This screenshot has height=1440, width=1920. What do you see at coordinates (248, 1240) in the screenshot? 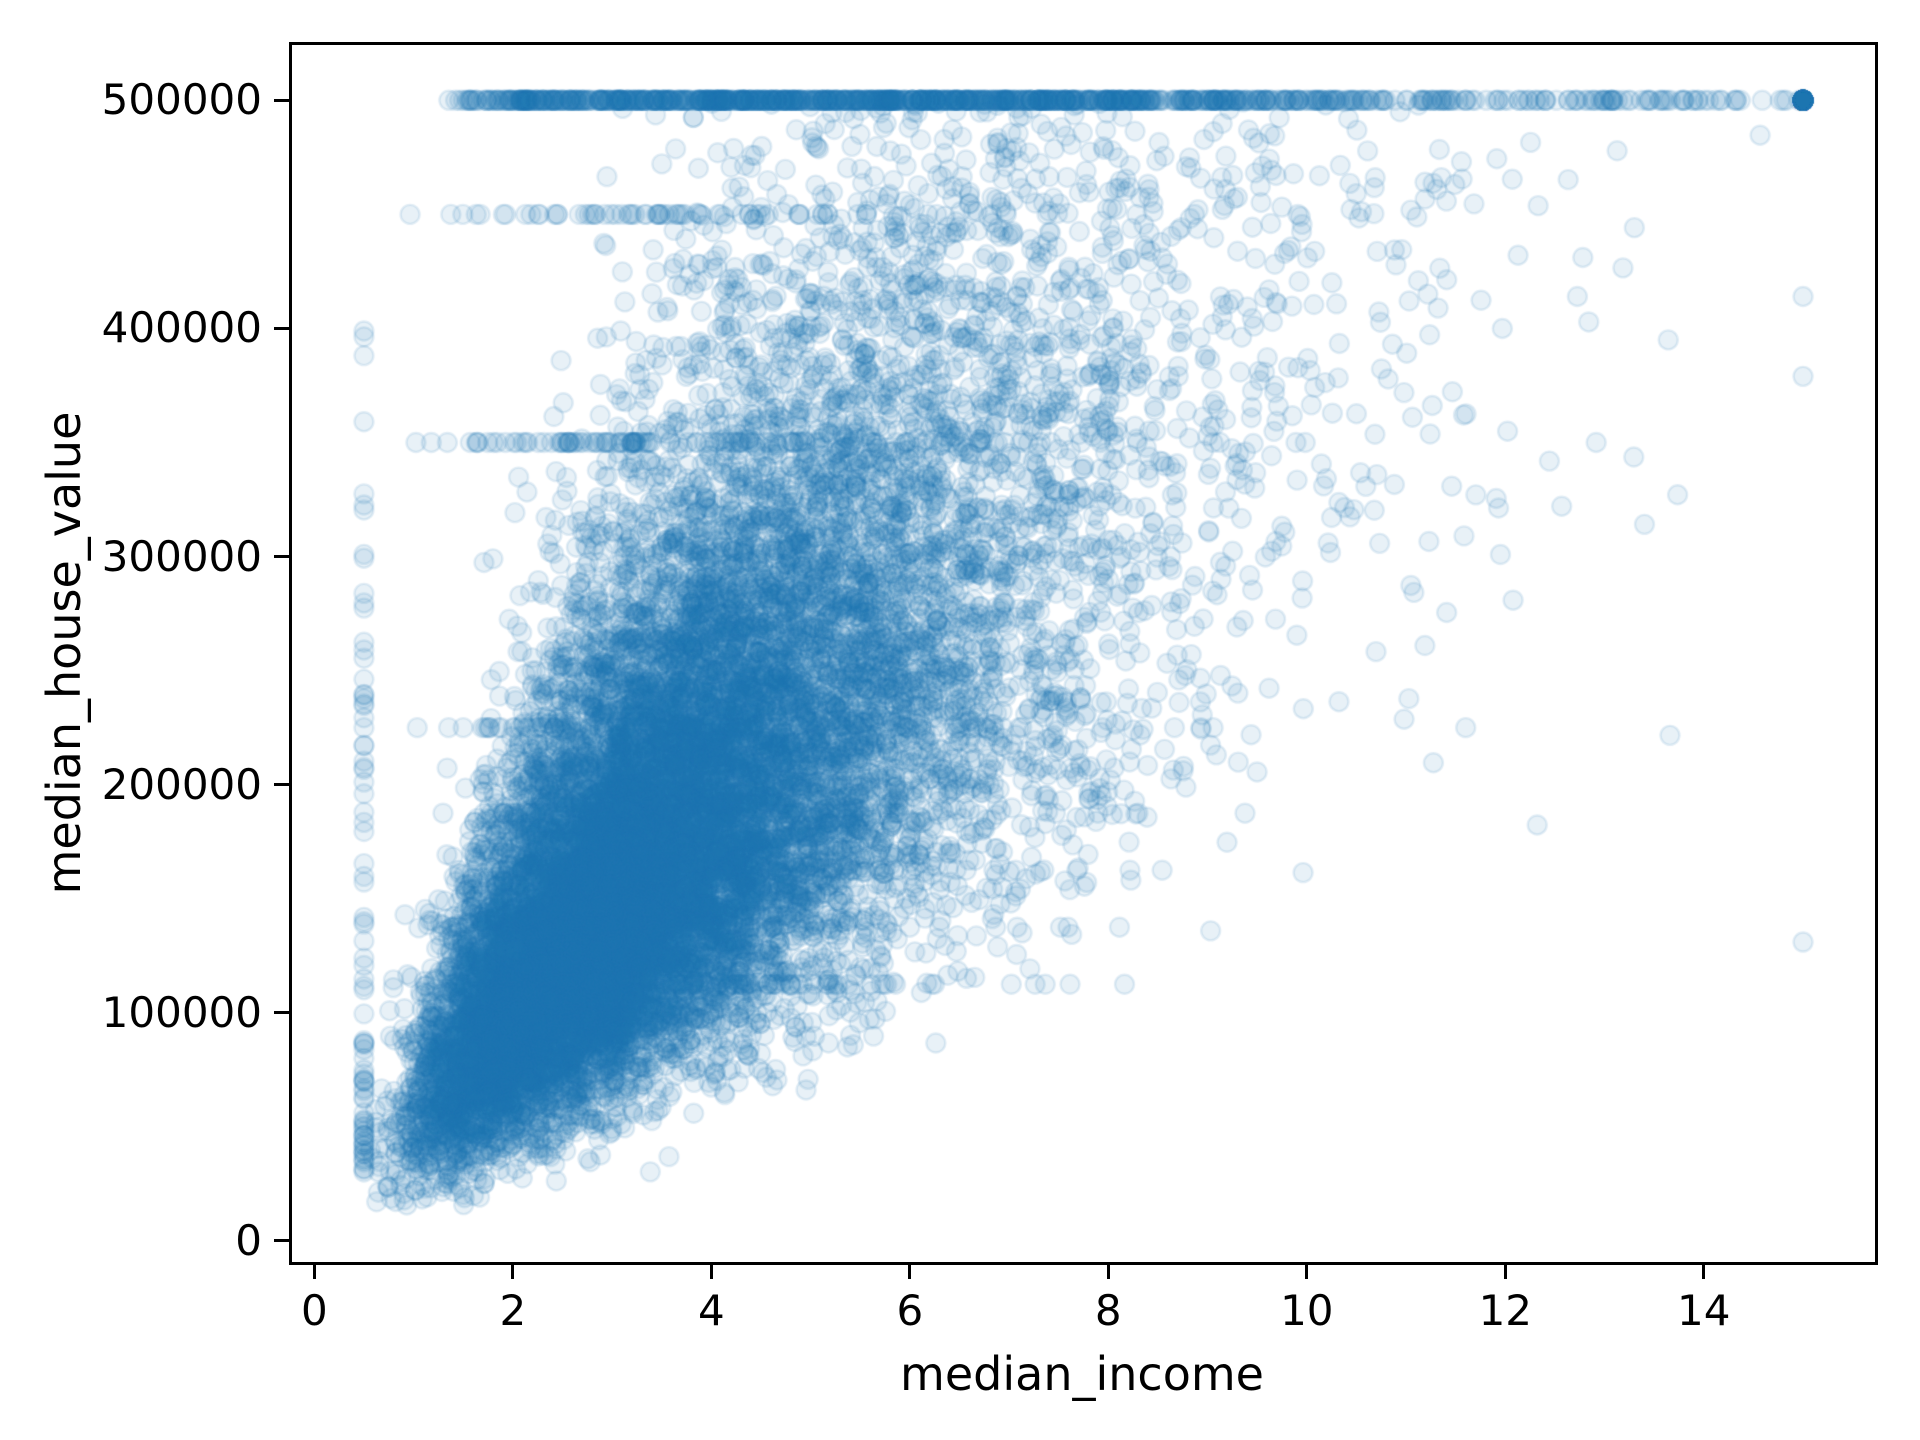
I see `y-tick-label: 0` at bounding box center [248, 1240].